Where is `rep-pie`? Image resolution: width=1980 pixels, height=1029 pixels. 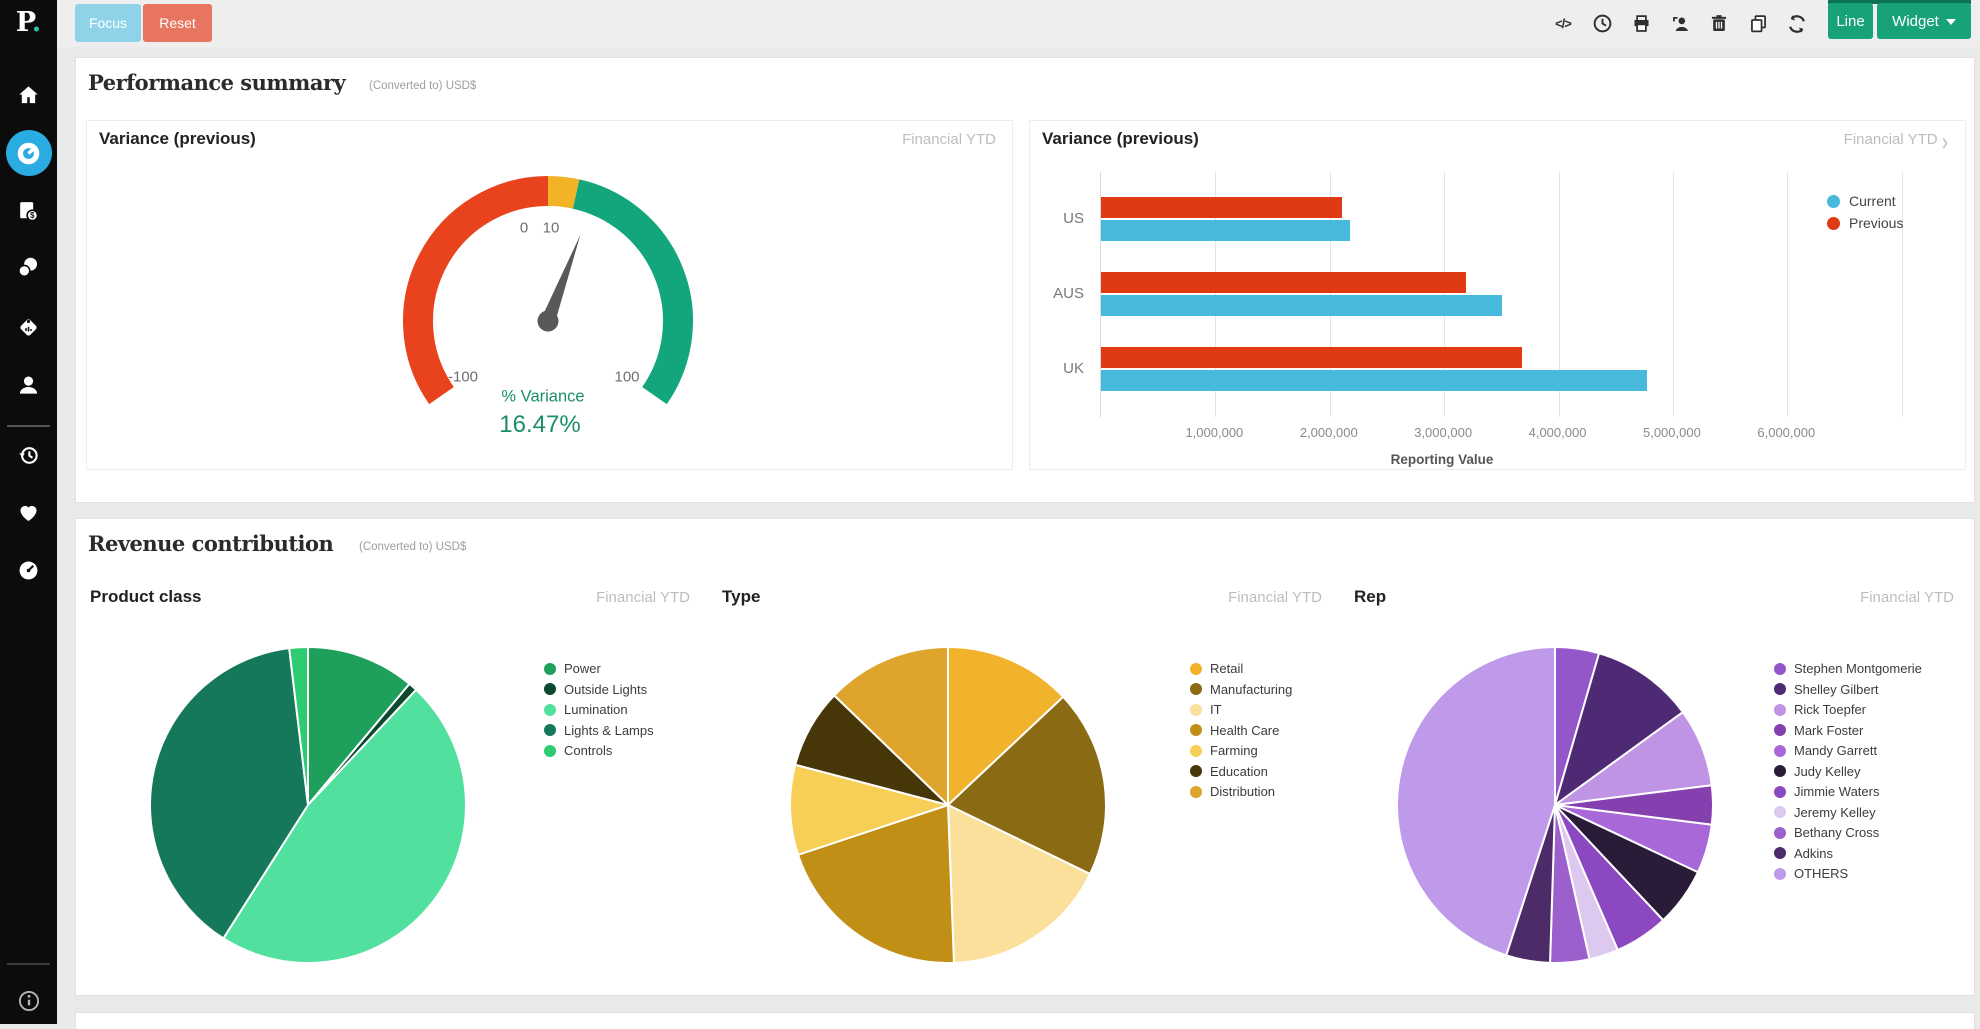 rep-pie is located at coordinates (1555, 805).